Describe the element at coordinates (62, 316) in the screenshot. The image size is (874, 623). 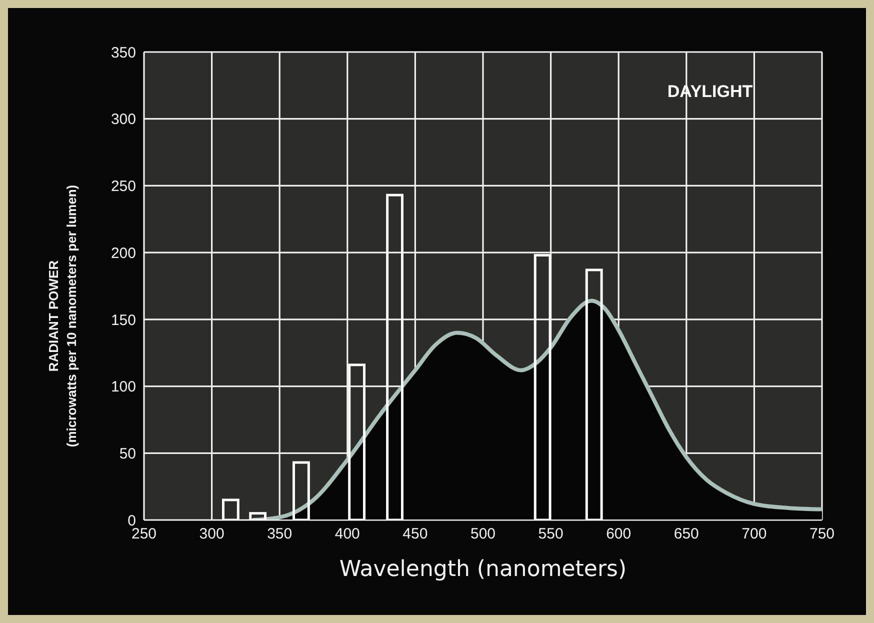
I see `y-axis-title: RADIANT POWER (microwatts per 10 nanometers per lumen)` at that location.